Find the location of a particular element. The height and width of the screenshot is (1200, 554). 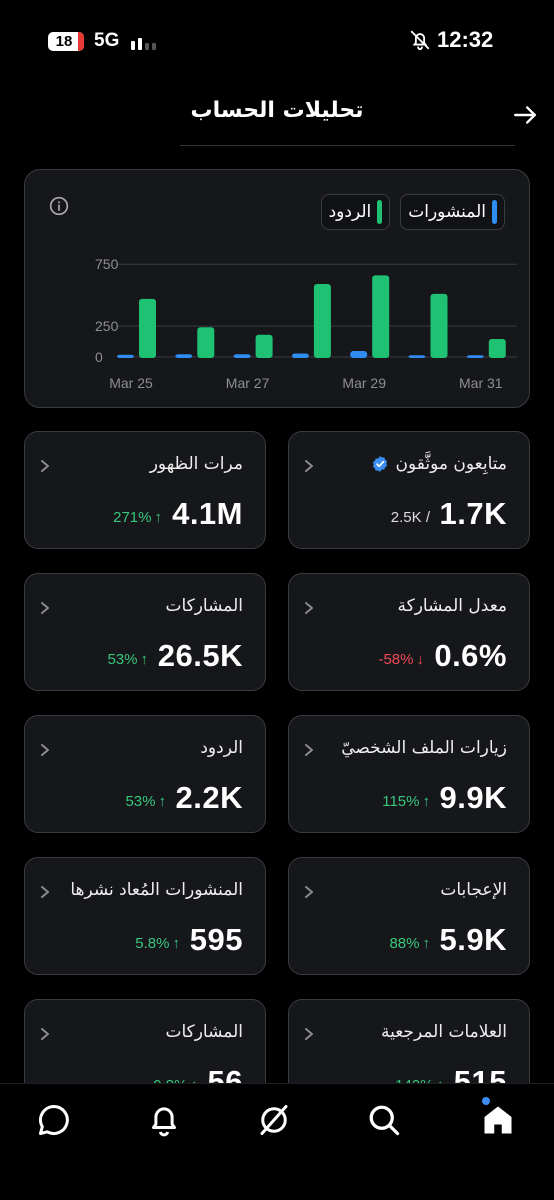

x-tick-label: Mar 27 is located at coordinates (248, 383).